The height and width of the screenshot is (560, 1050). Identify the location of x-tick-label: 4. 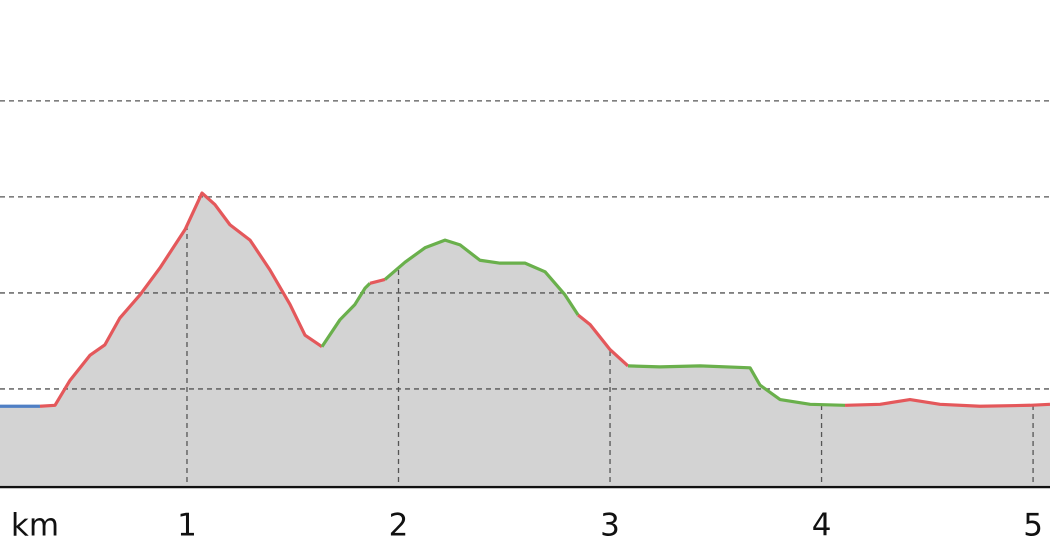
(822, 526).